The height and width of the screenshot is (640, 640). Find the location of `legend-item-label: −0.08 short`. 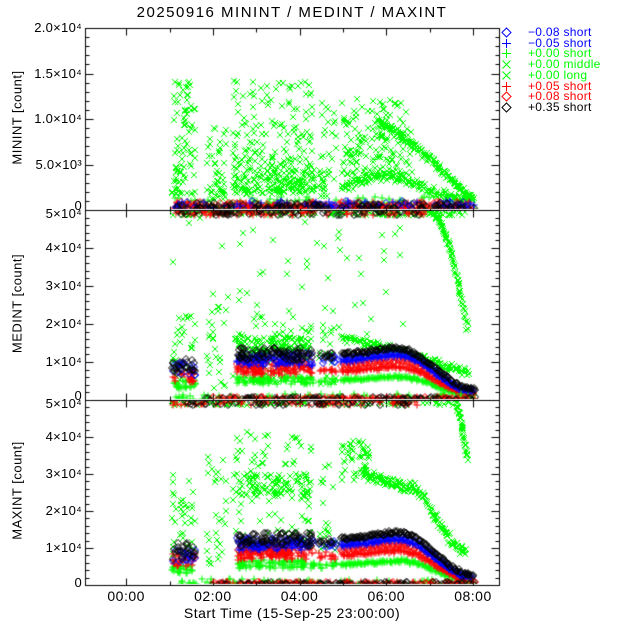

legend-item-label: −0.08 short is located at coordinates (560, 32).